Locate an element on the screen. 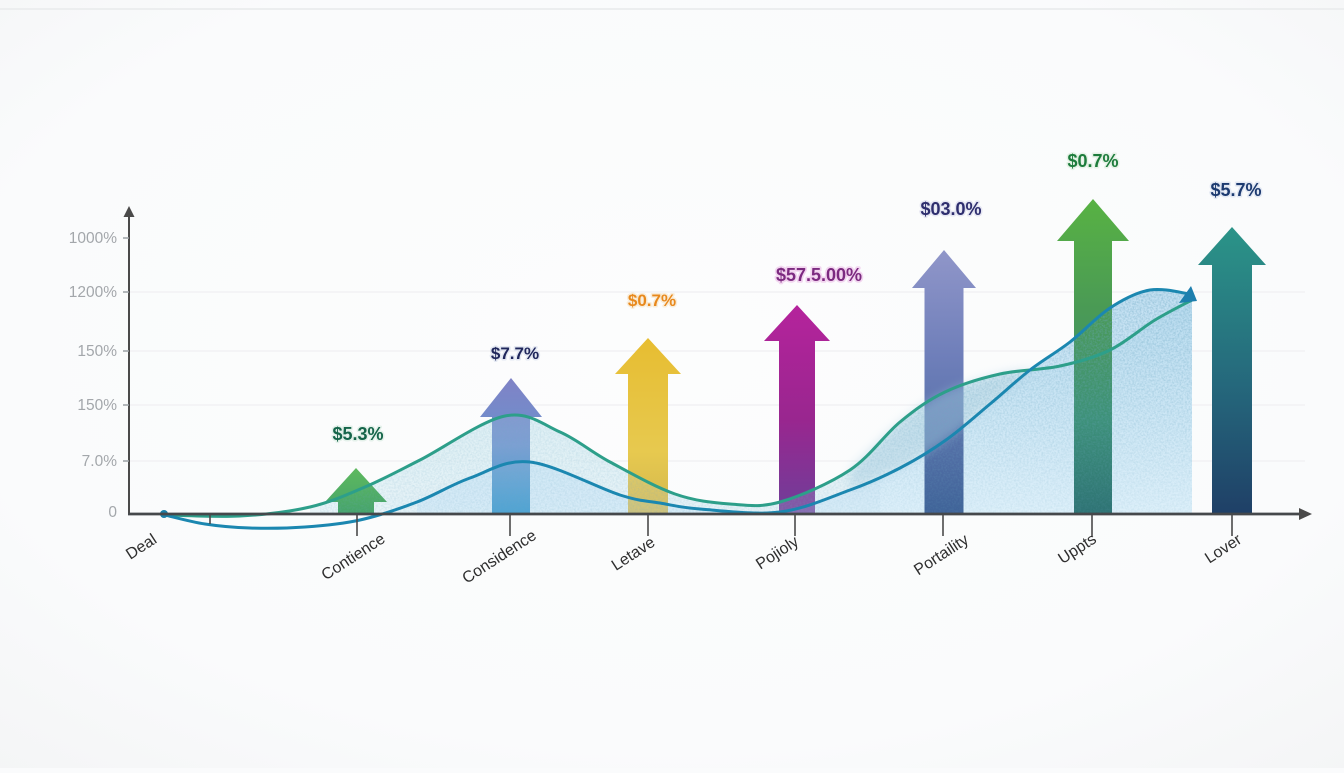 This screenshot has width=1344, height=773. svg-text: $5.7% is located at coordinates (1235, 190).